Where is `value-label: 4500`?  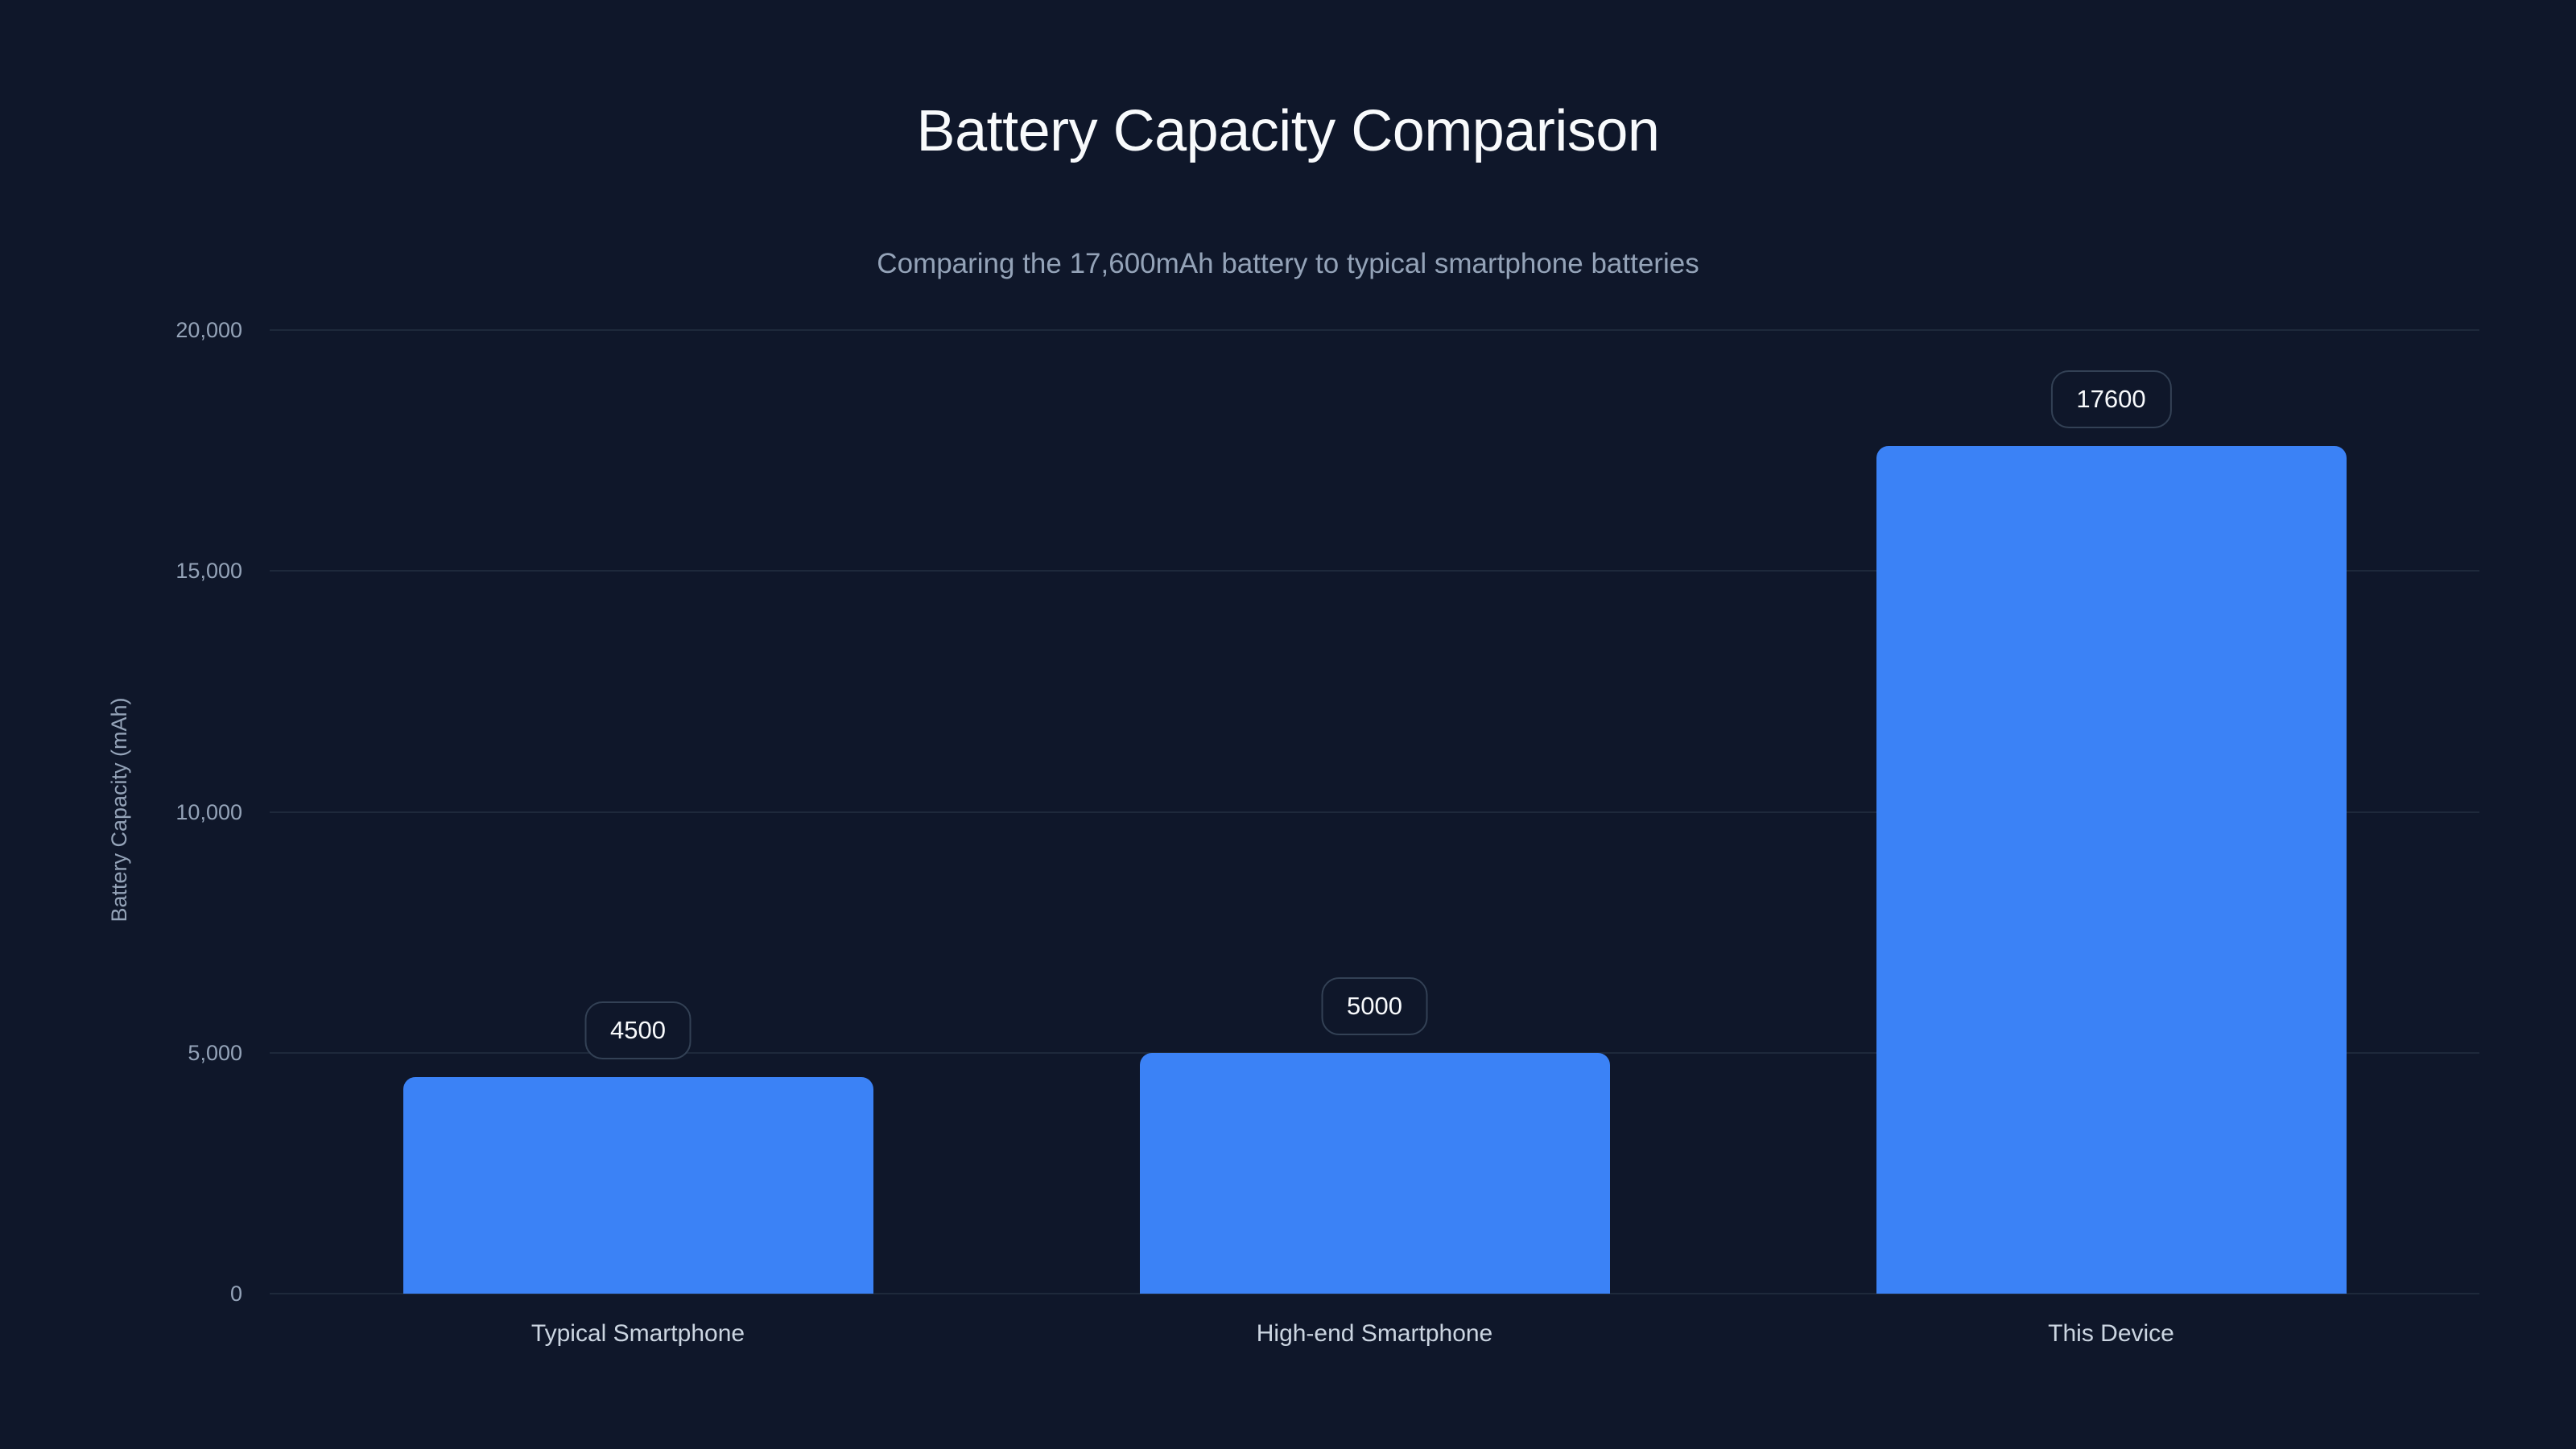 value-label: 4500 is located at coordinates (637, 1030).